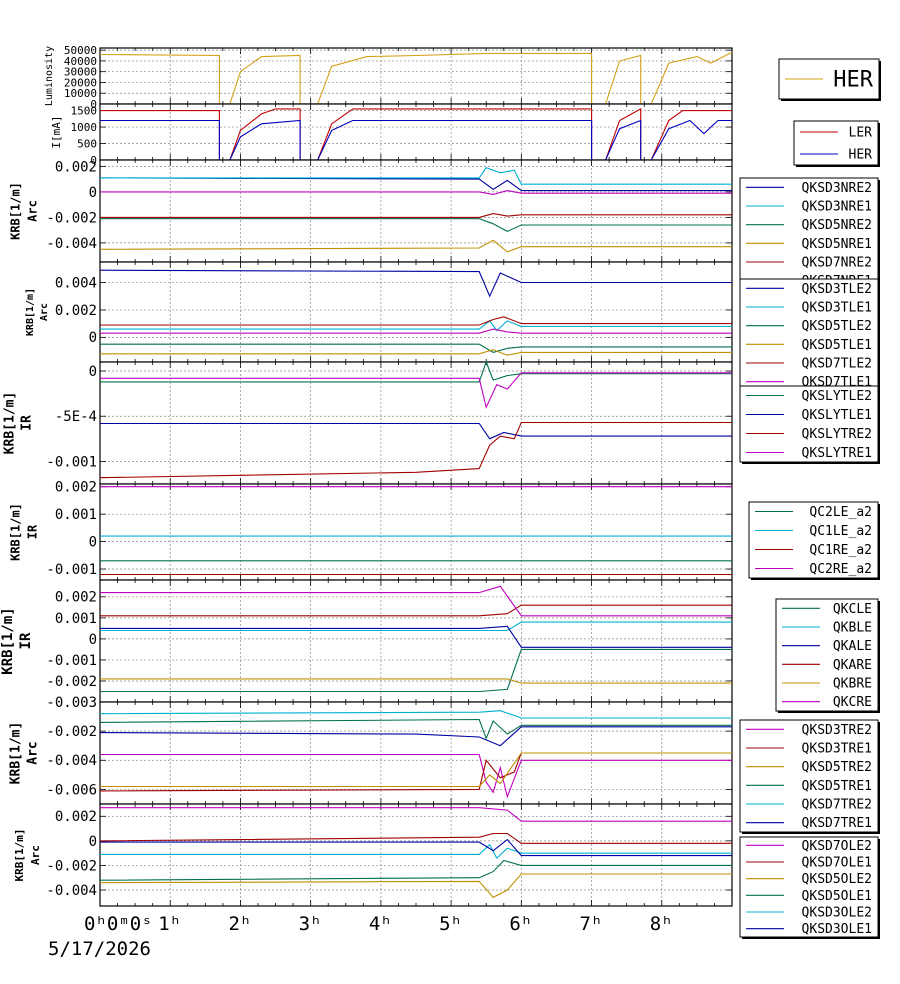 This screenshot has width=900, height=984. Describe the element at coordinates (661, 924) in the screenshot. I see `x-tick-label: 8ʰ` at that location.